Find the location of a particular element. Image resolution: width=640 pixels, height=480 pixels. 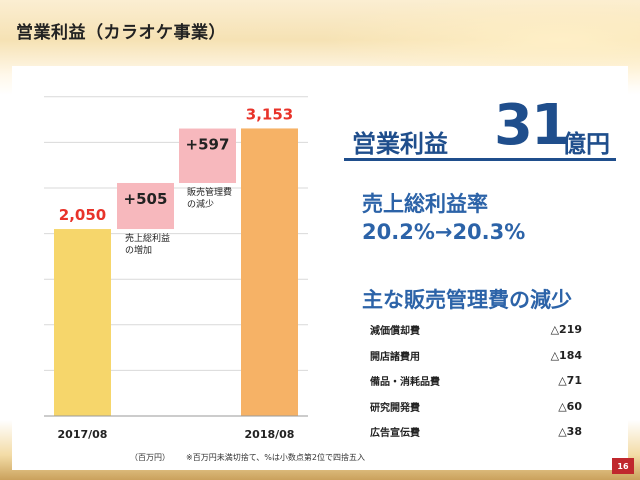

gross-margin-label: 売上総利益率 is located at coordinates (425, 204).